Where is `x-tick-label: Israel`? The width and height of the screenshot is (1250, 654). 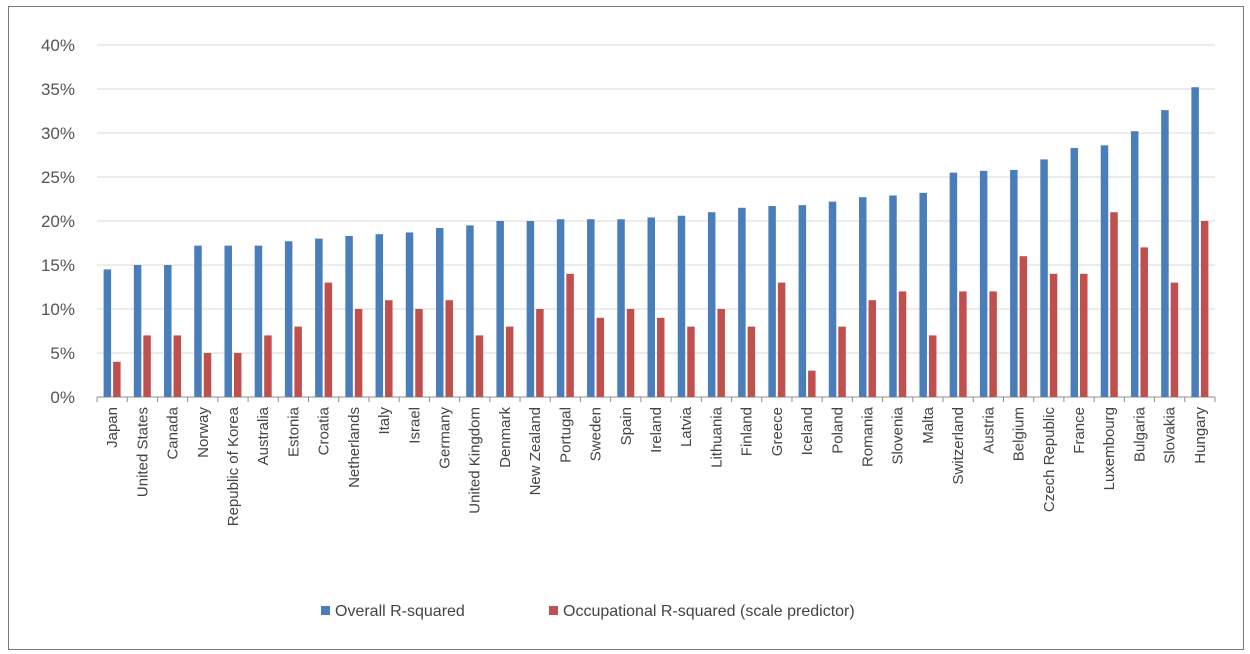 x-tick-label: Israel is located at coordinates (414, 425).